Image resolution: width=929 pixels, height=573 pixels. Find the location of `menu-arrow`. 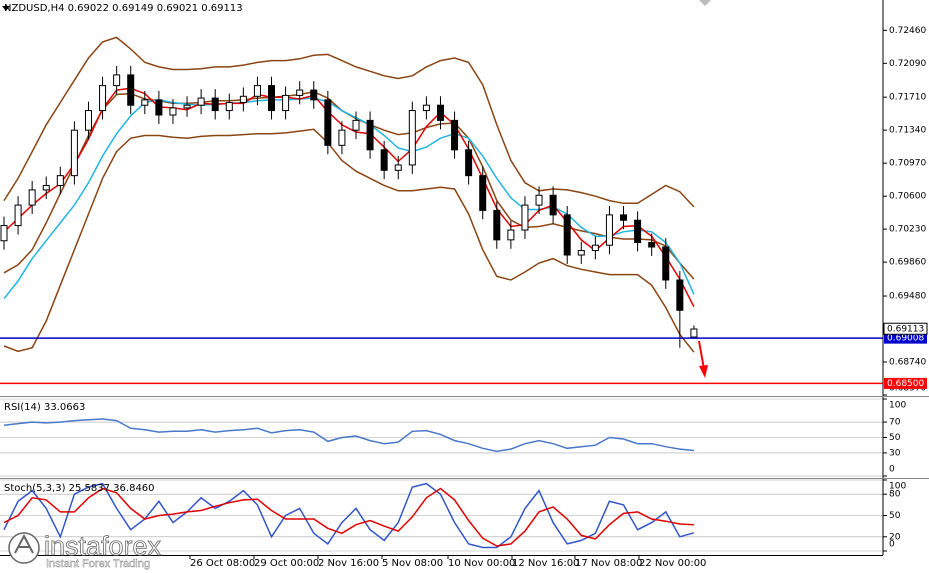

menu-arrow is located at coordinates (6, 8).